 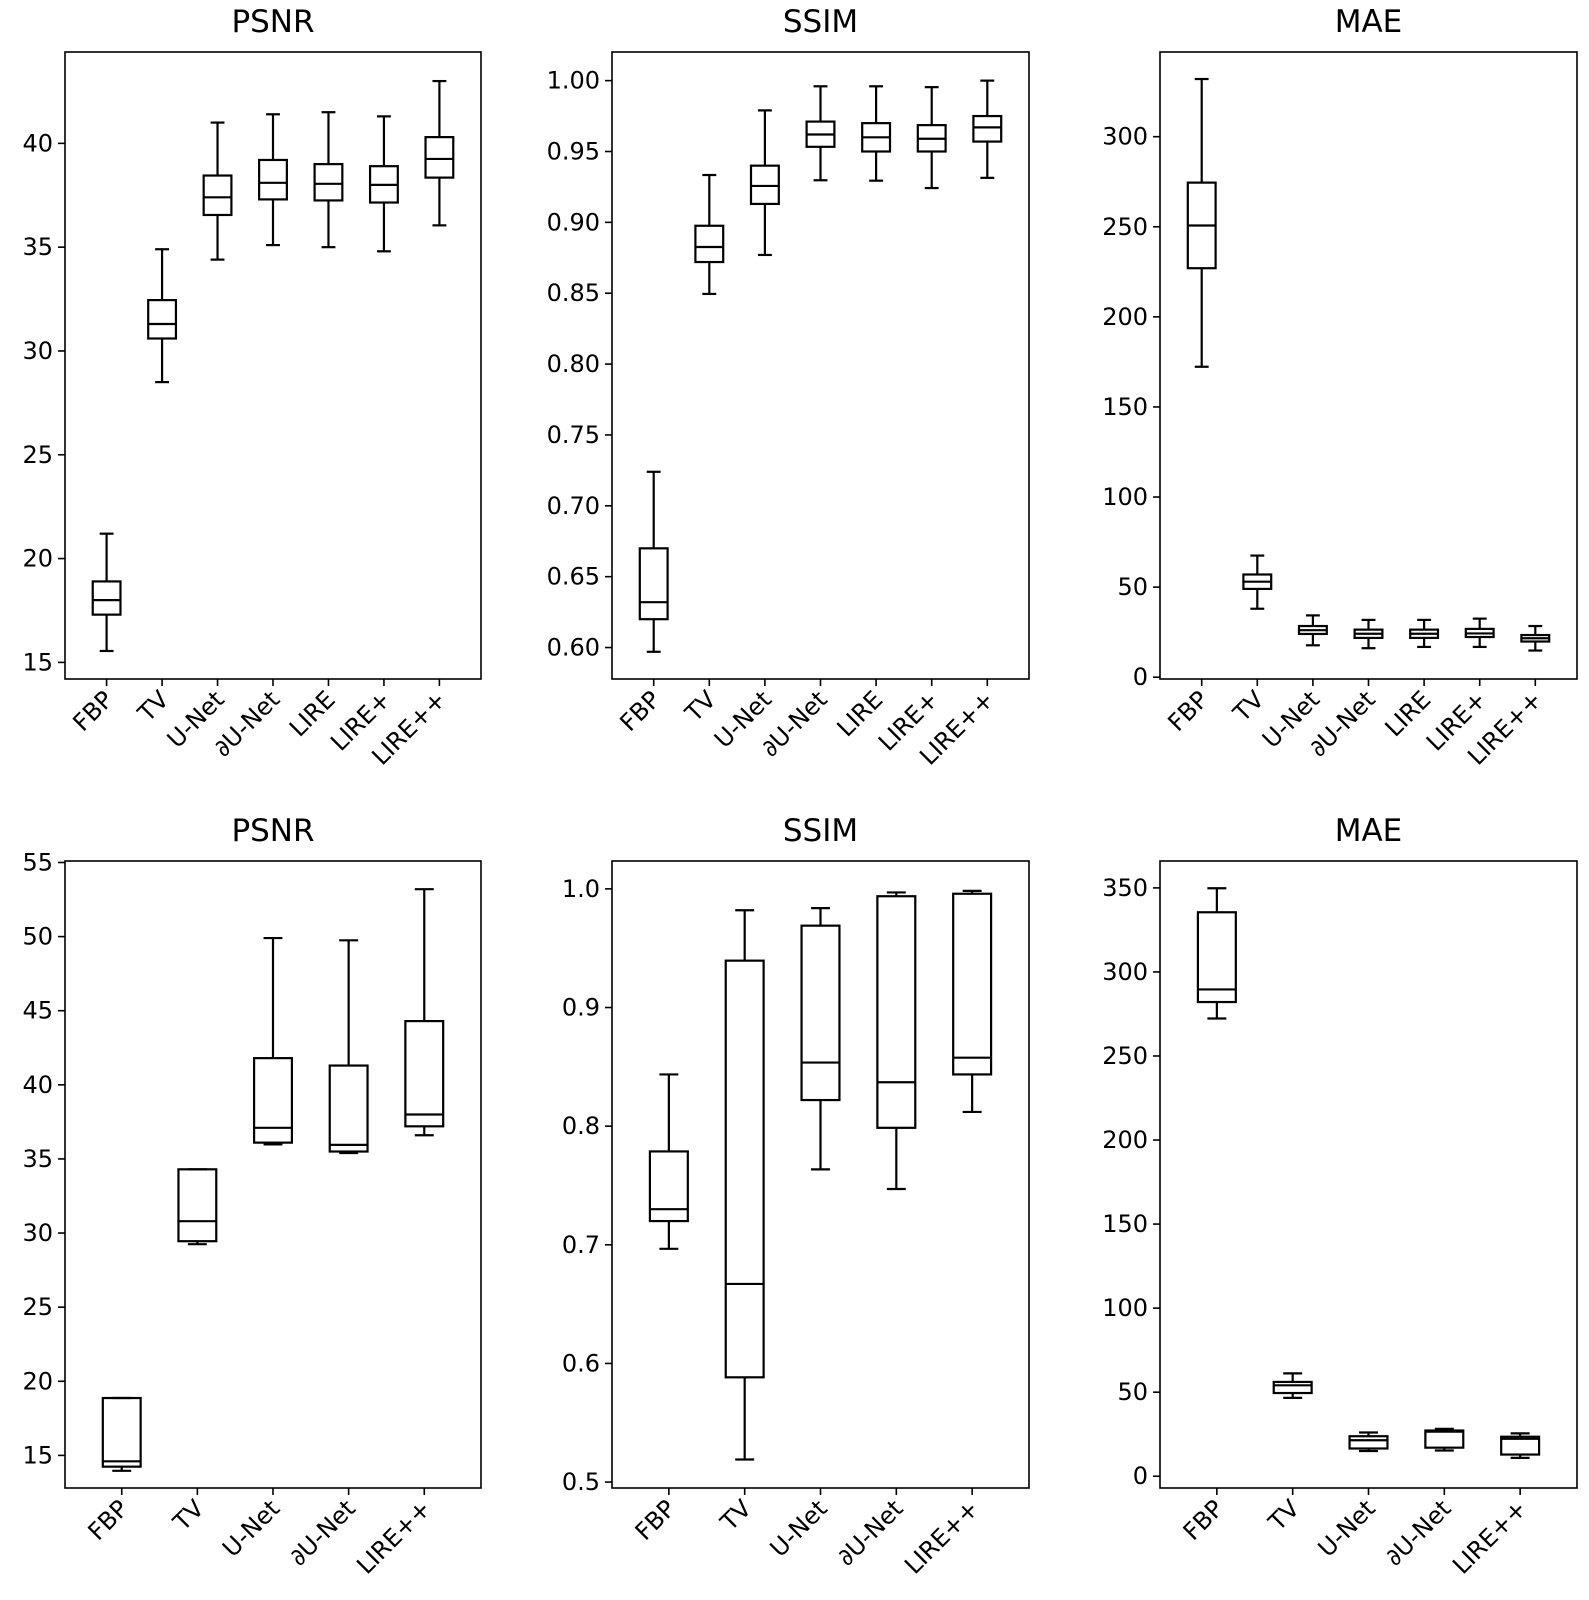 I want to click on y-tick-label: 0.75, so click(x=573, y=435).